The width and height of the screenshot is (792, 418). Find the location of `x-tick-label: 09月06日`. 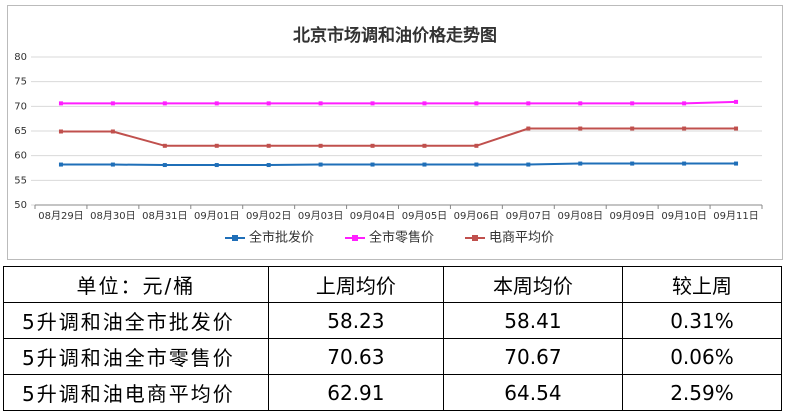

x-tick-label: 09月06日 is located at coordinates (476, 216).